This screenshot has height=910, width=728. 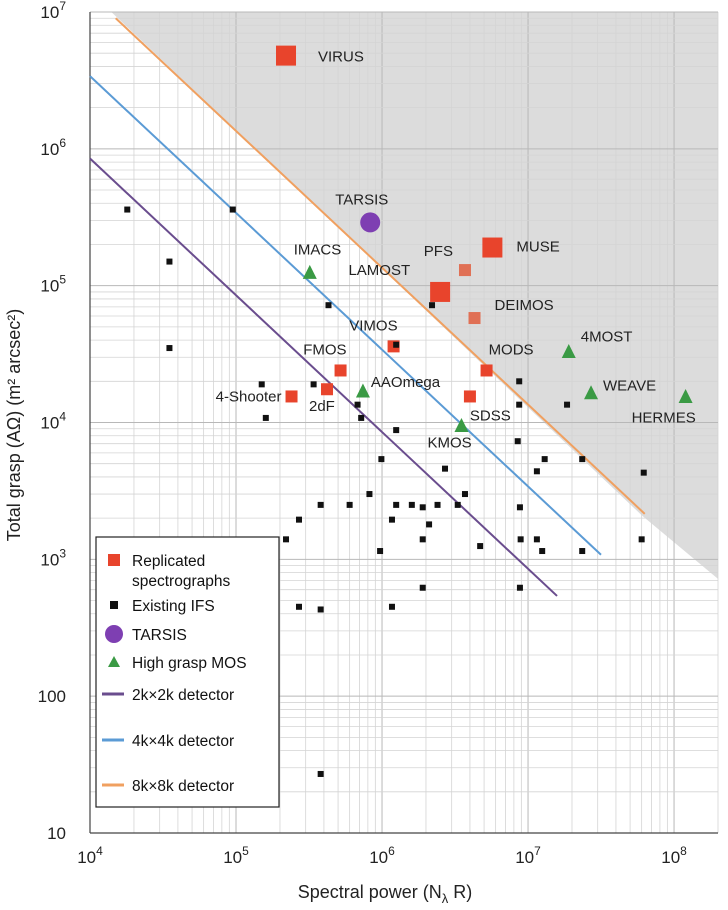 I want to click on legend-label: Existing IFS, so click(x=173, y=606).